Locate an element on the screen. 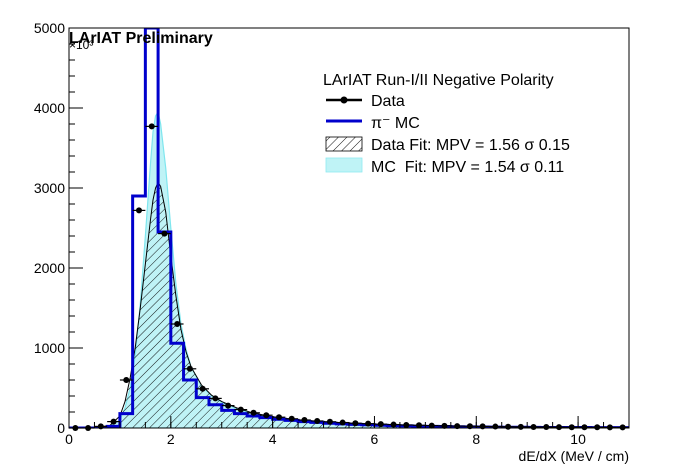  legend-label-mc: π⁻ MC is located at coordinates (395, 123).